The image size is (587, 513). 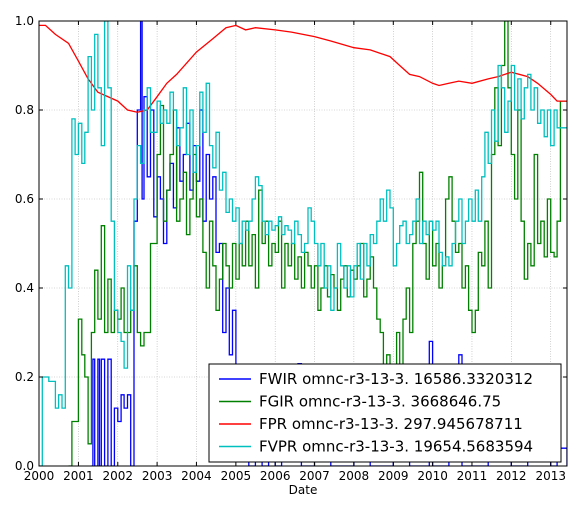 I want to click on x-tick-label: 2010, so click(x=432, y=476).